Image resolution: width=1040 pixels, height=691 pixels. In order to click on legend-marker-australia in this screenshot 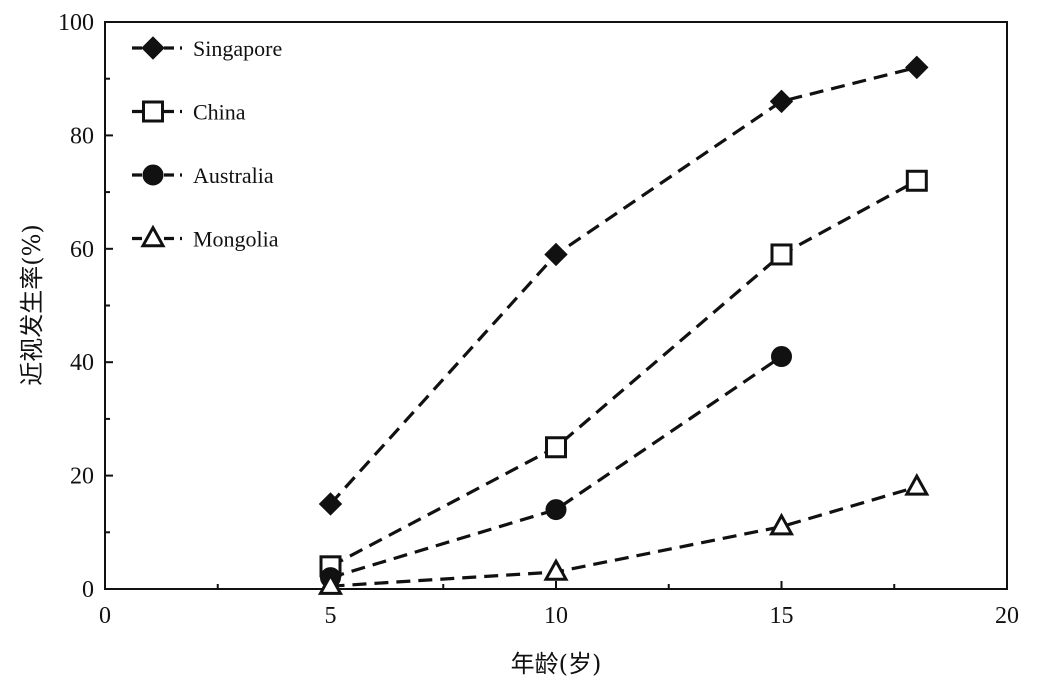, I will do `click(153, 175)`.